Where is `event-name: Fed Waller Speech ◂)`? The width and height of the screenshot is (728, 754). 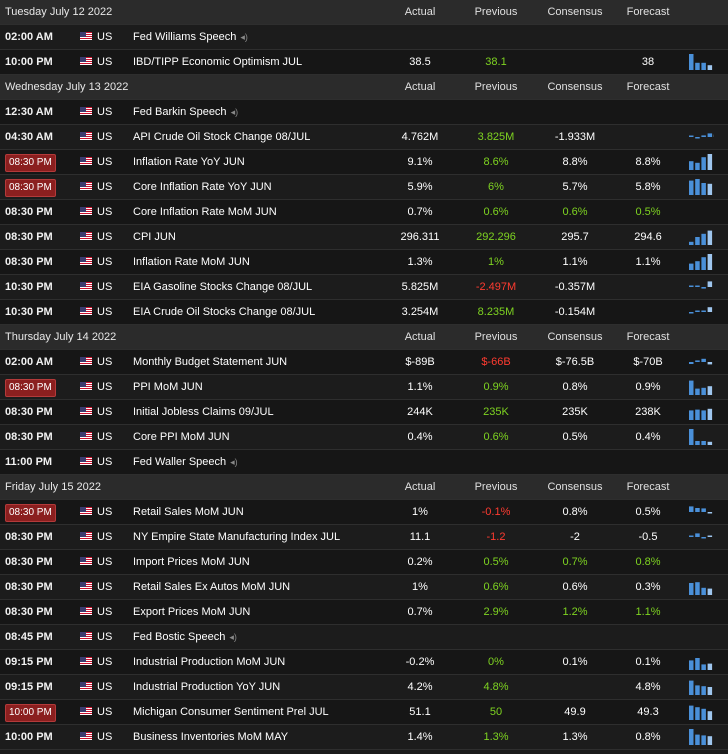 event-name: Fed Waller Speech ◂) is located at coordinates (185, 462).